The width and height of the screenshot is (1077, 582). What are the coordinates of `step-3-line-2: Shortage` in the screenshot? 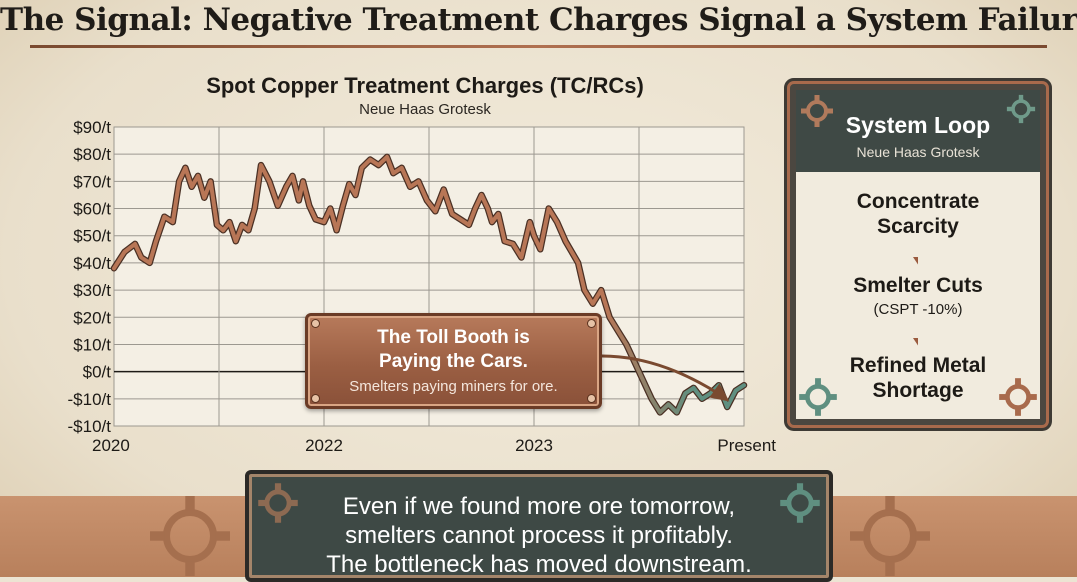 It's located at (918, 390).